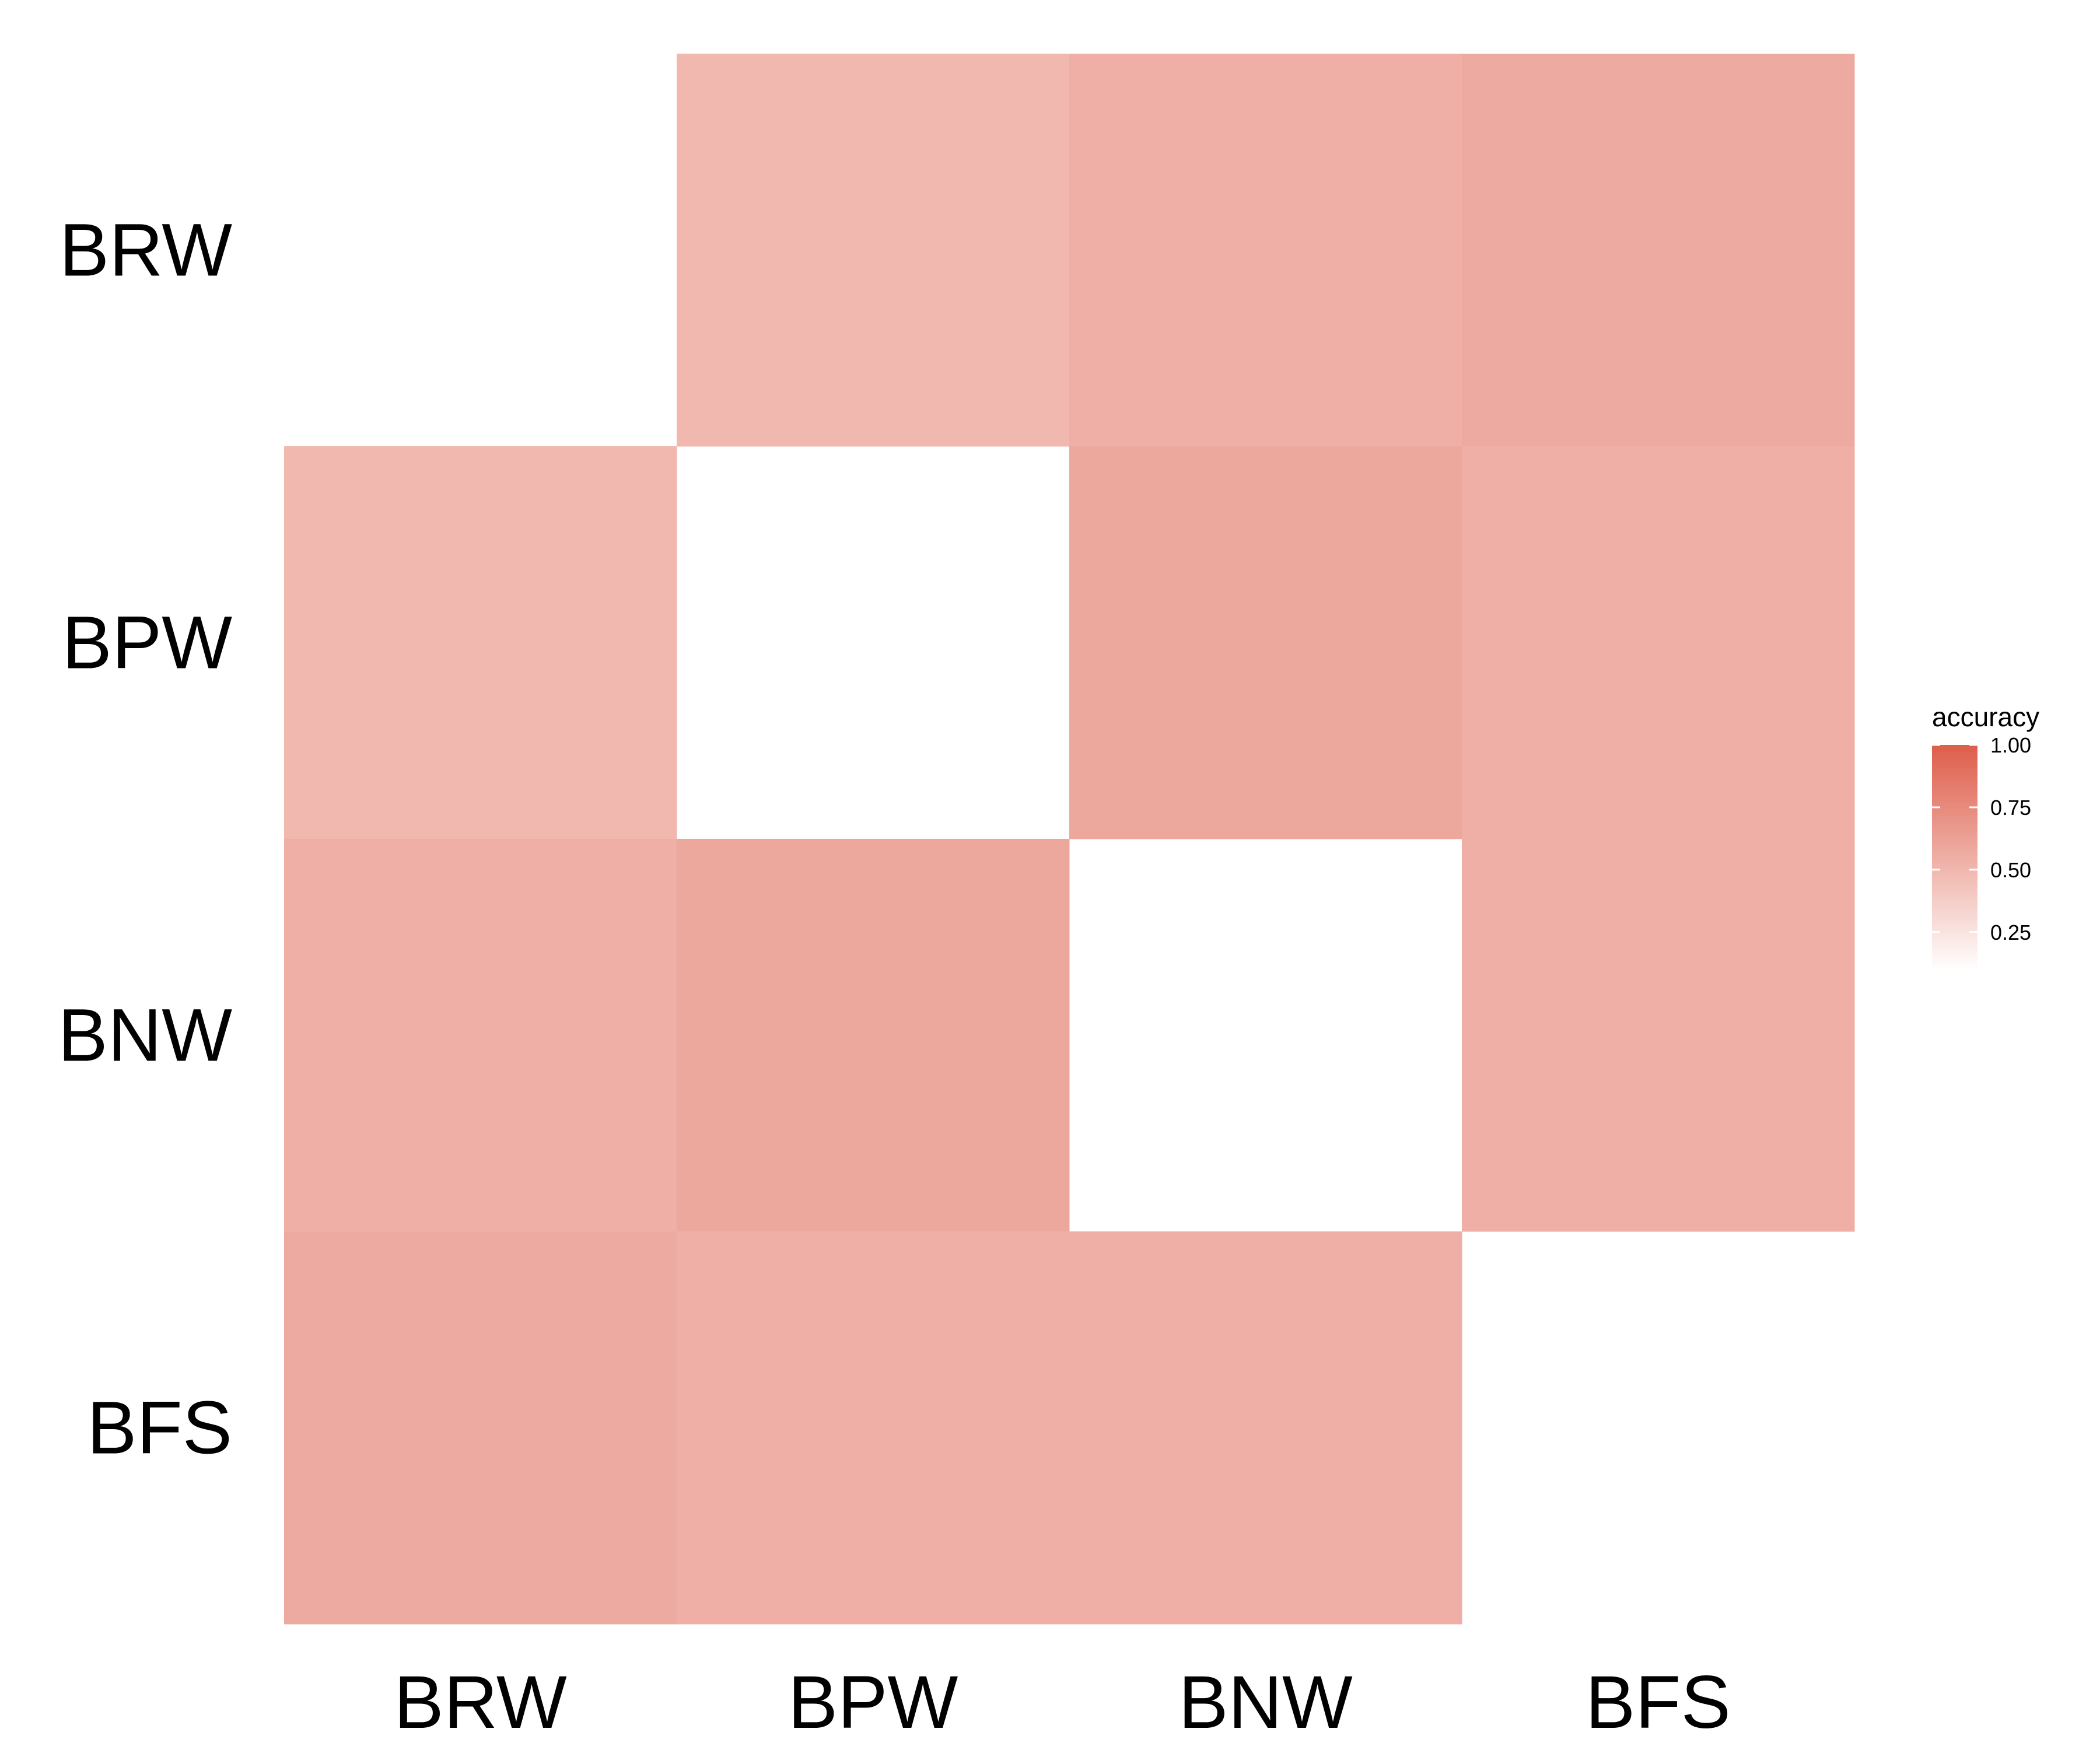 The image size is (2100, 1750). I want to click on heatmap-cell-bpw-brw, so click(480, 642).